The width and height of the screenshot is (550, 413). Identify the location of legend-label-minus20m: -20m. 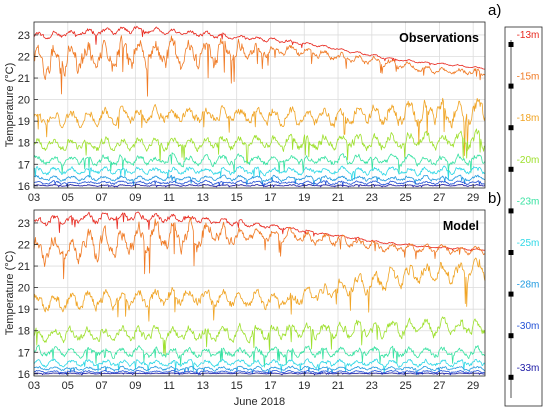
(528, 160).